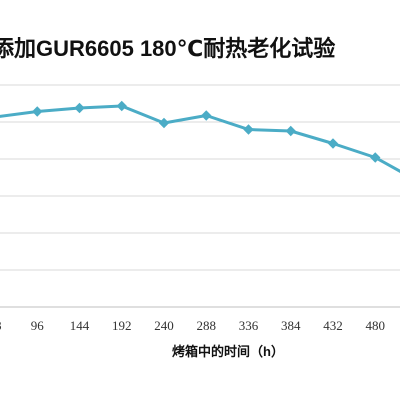  I want to click on chart-title: 添加GUR6605 180℃耐热老化试验, so click(167, 48).